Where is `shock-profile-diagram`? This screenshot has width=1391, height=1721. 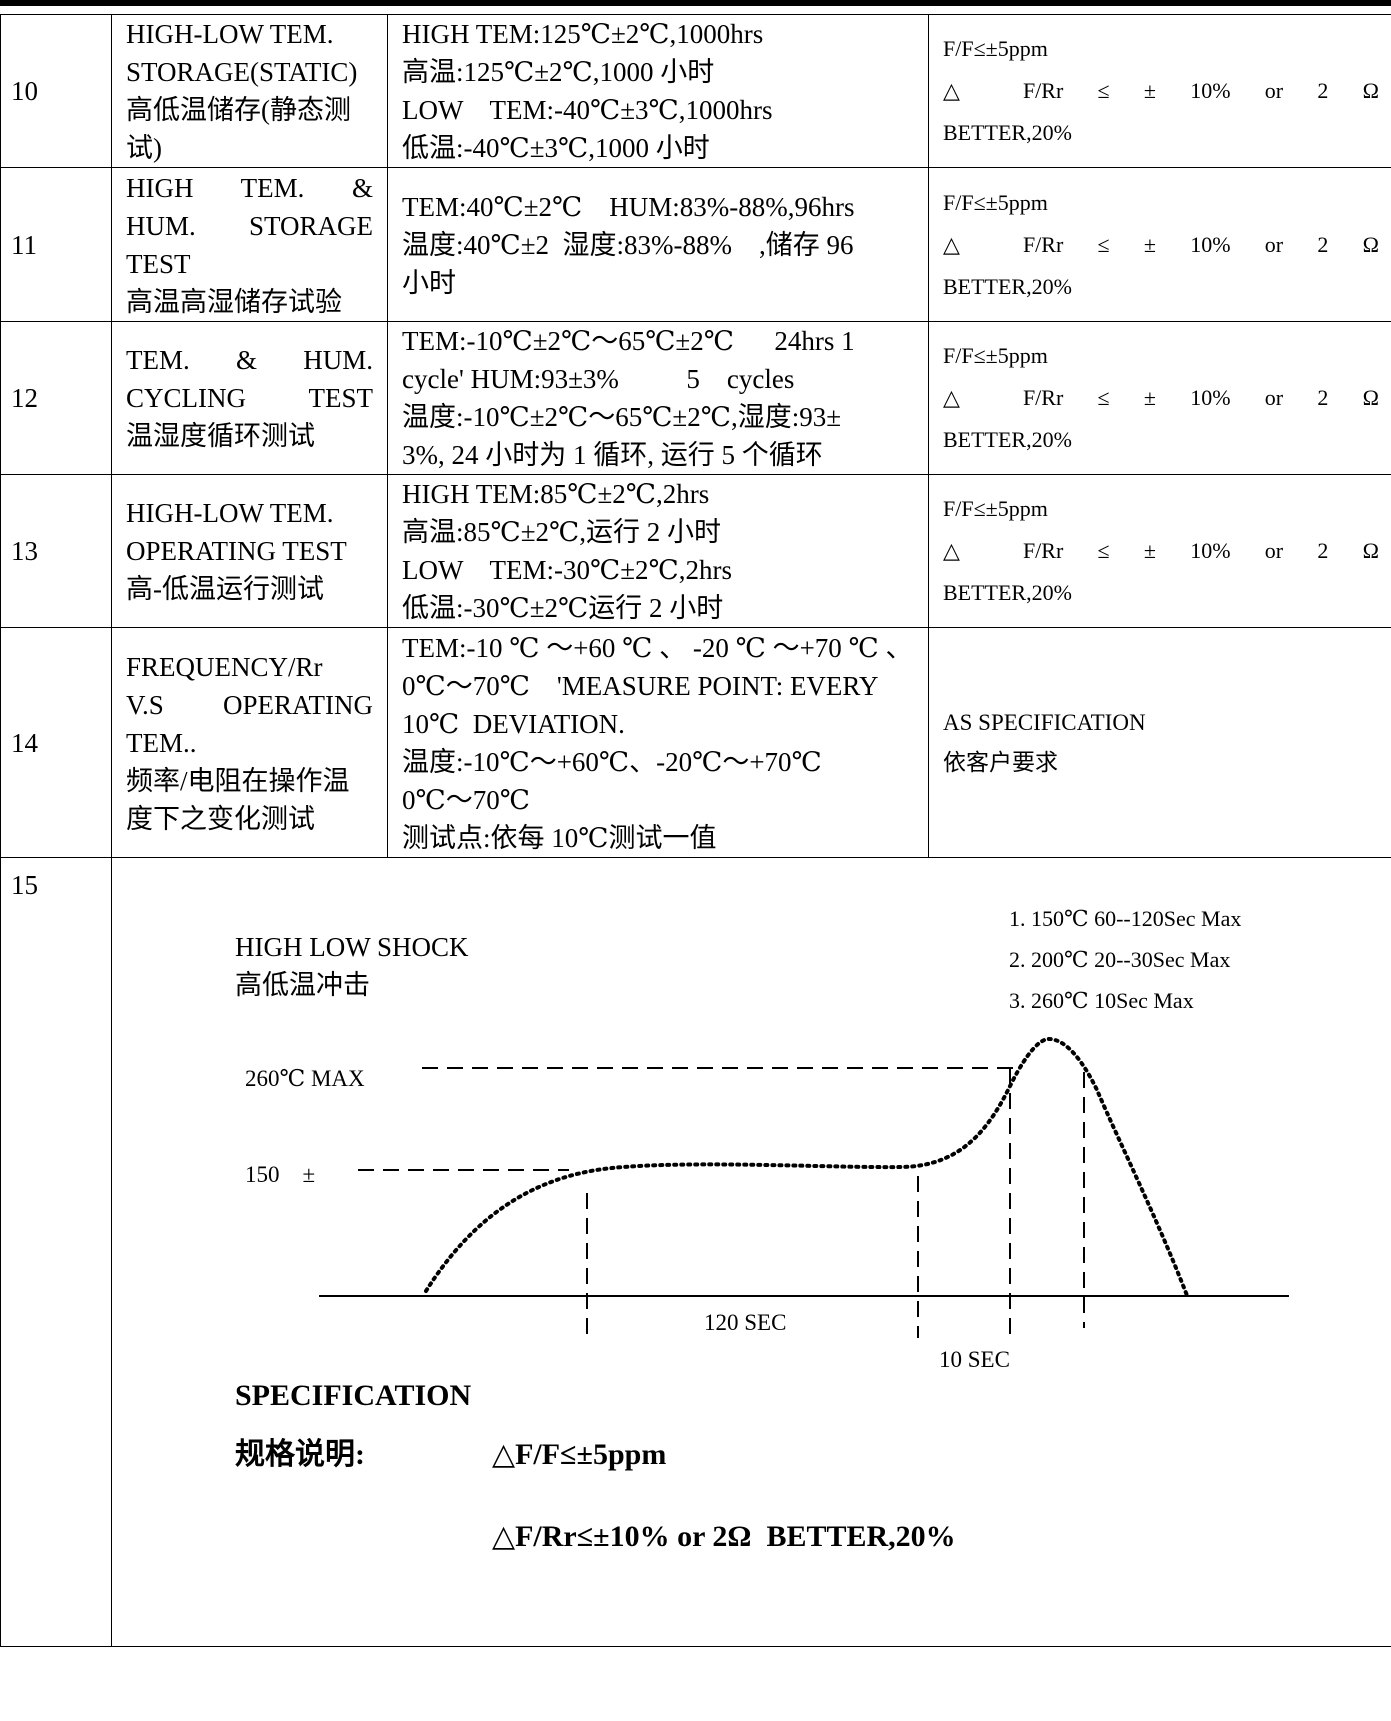 shock-profile-diagram is located at coordinates (804, 1187).